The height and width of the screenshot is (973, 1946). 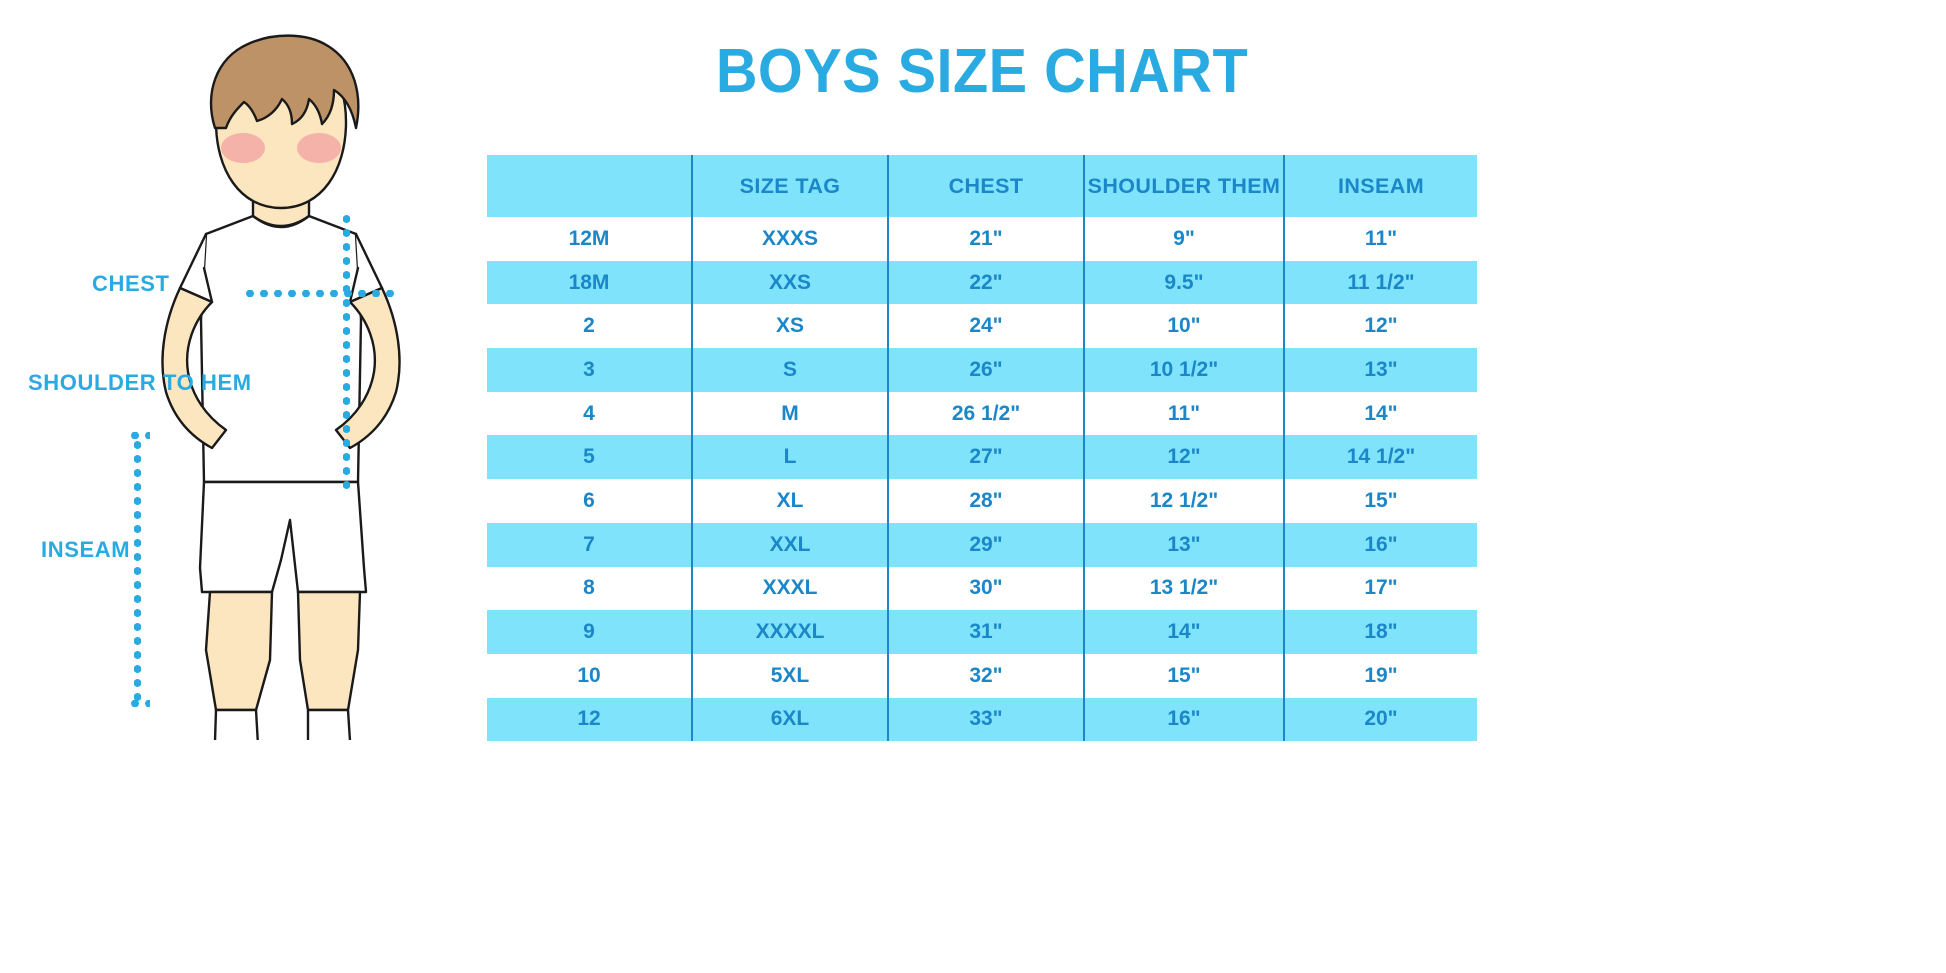 What do you see at coordinates (789, 544) in the screenshot?
I see `measure-cell: XXL` at bounding box center [789, 544].